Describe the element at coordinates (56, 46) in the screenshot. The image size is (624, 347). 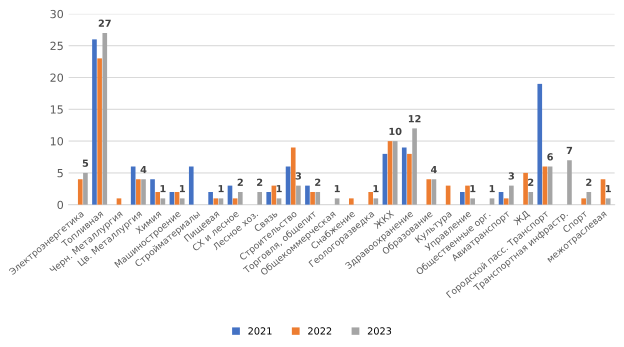
I see `y-tick-label: 25` at that location.